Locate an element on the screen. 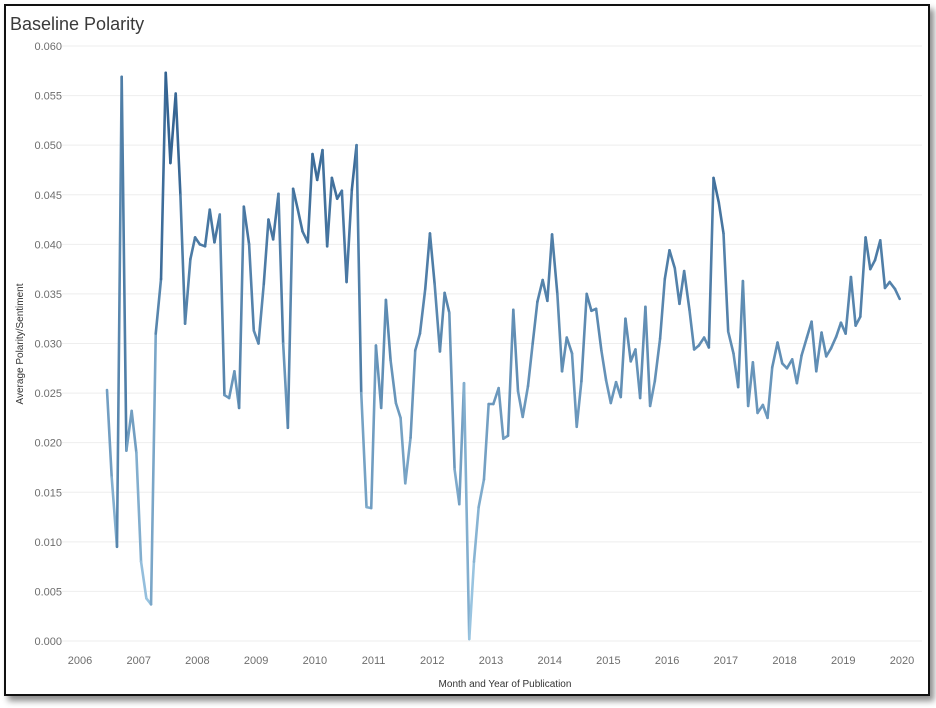 This screenshot has width=936, height=708. x-tick-label: 2009 is located at coordinates (256, 661).